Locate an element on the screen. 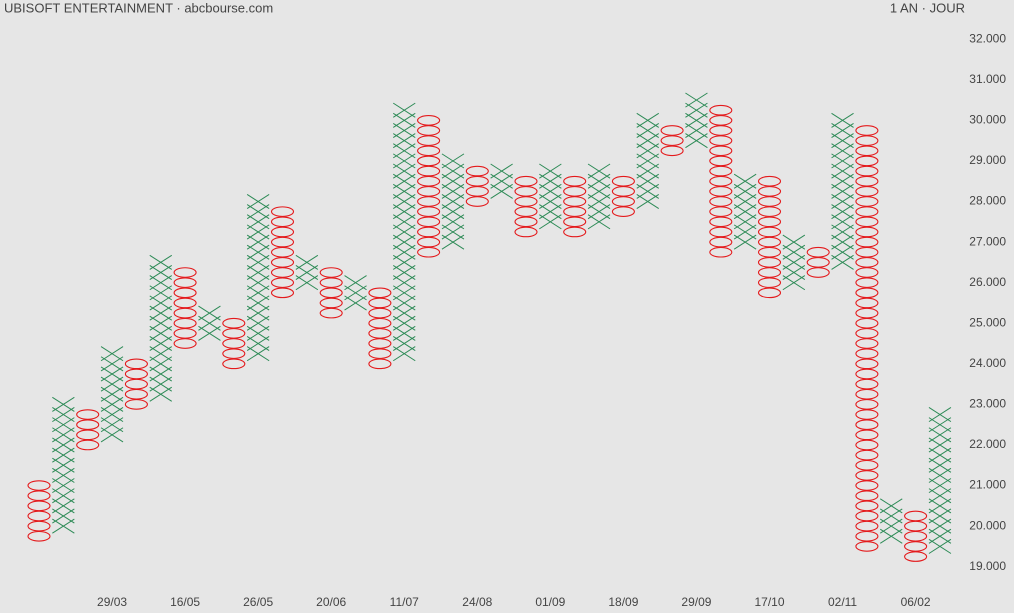 The height and width of the screenshot is (613, 1014). y-tick-label: 28.000 is located at coordinates (987, 201).